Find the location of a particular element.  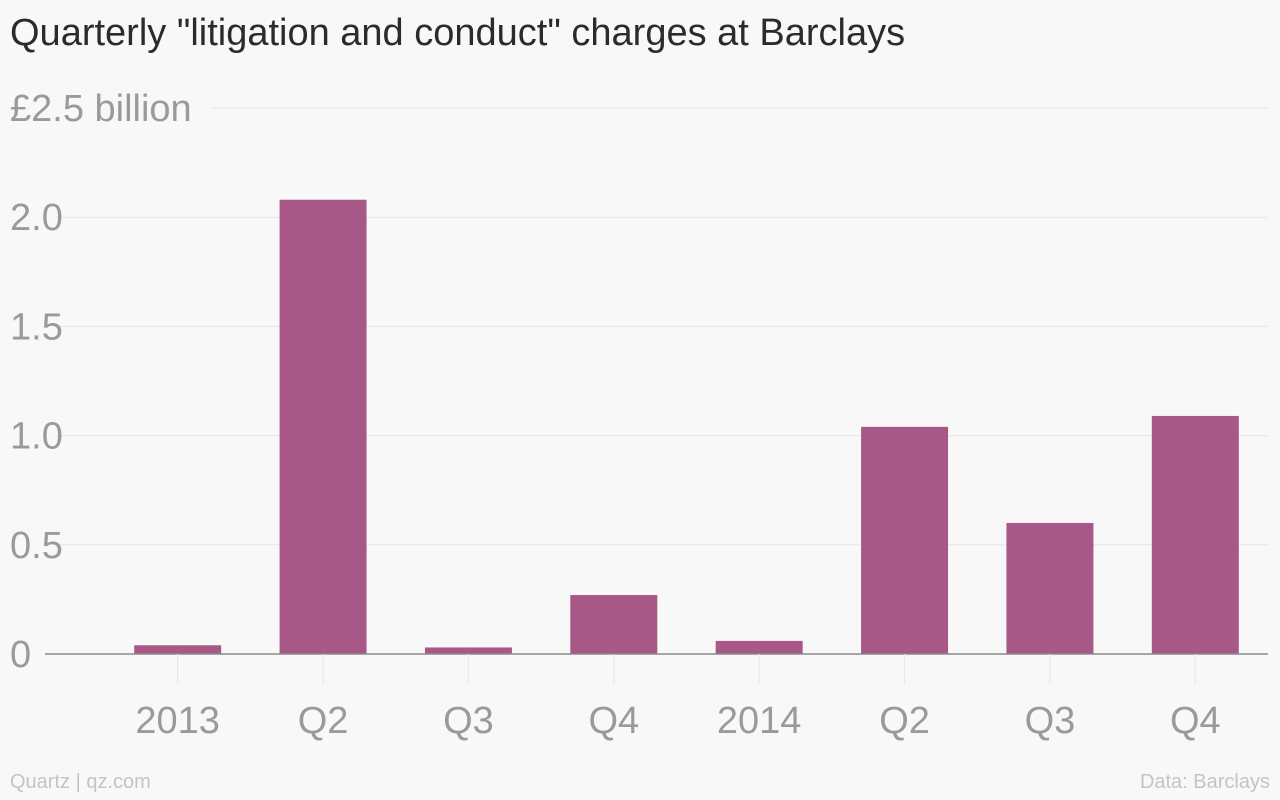

credit-label: Quartz | qz.com is located at coordinates (80, 782).